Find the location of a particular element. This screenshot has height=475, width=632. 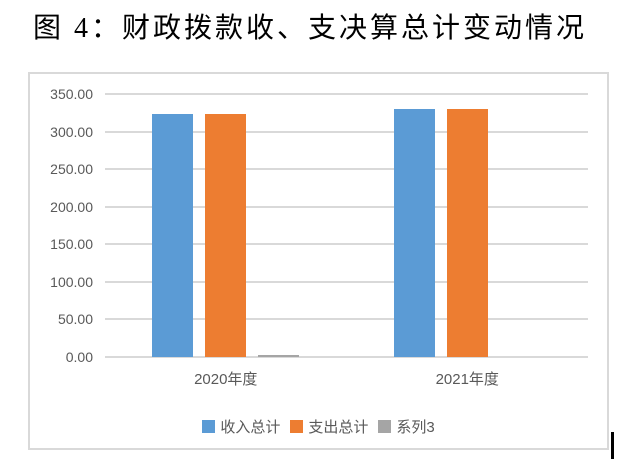

legend-item-系列3: 系列3 is located at coordinates (406, 426).